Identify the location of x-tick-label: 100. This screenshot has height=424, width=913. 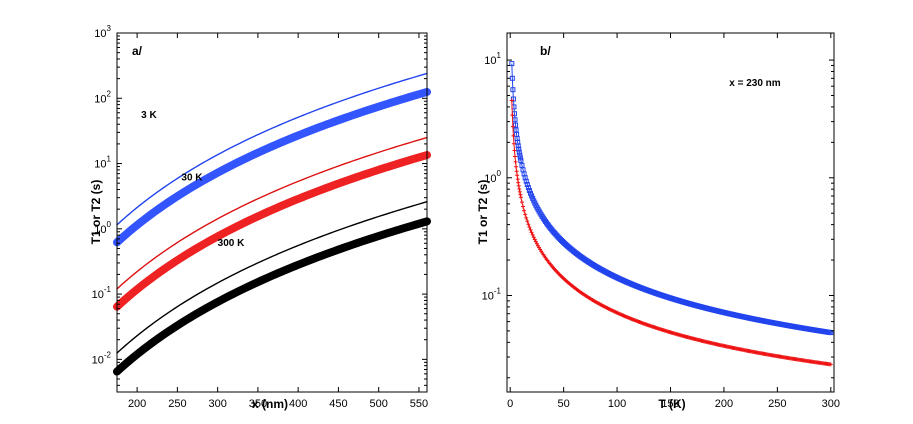
(617, 404).